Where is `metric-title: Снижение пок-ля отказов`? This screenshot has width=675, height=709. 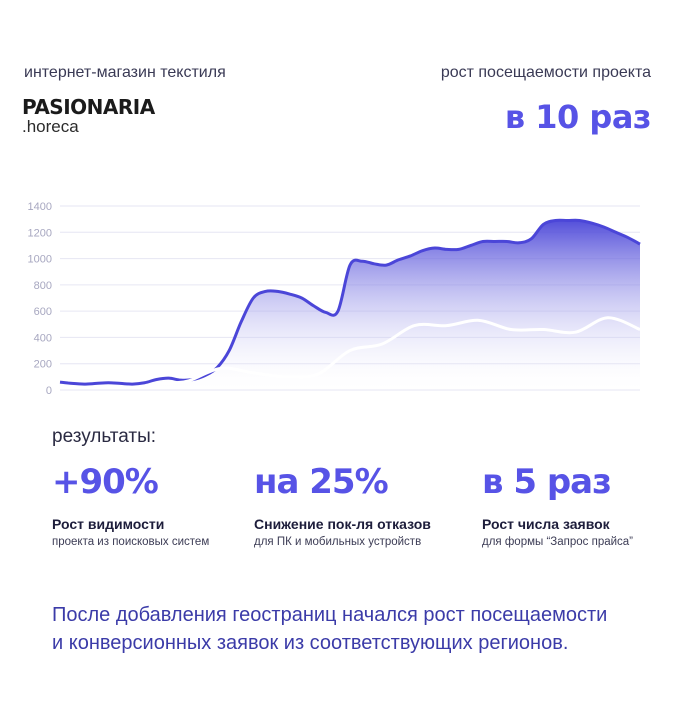
metric-title: Снижение пок-ля отказов is located at coordinates (342, 524).